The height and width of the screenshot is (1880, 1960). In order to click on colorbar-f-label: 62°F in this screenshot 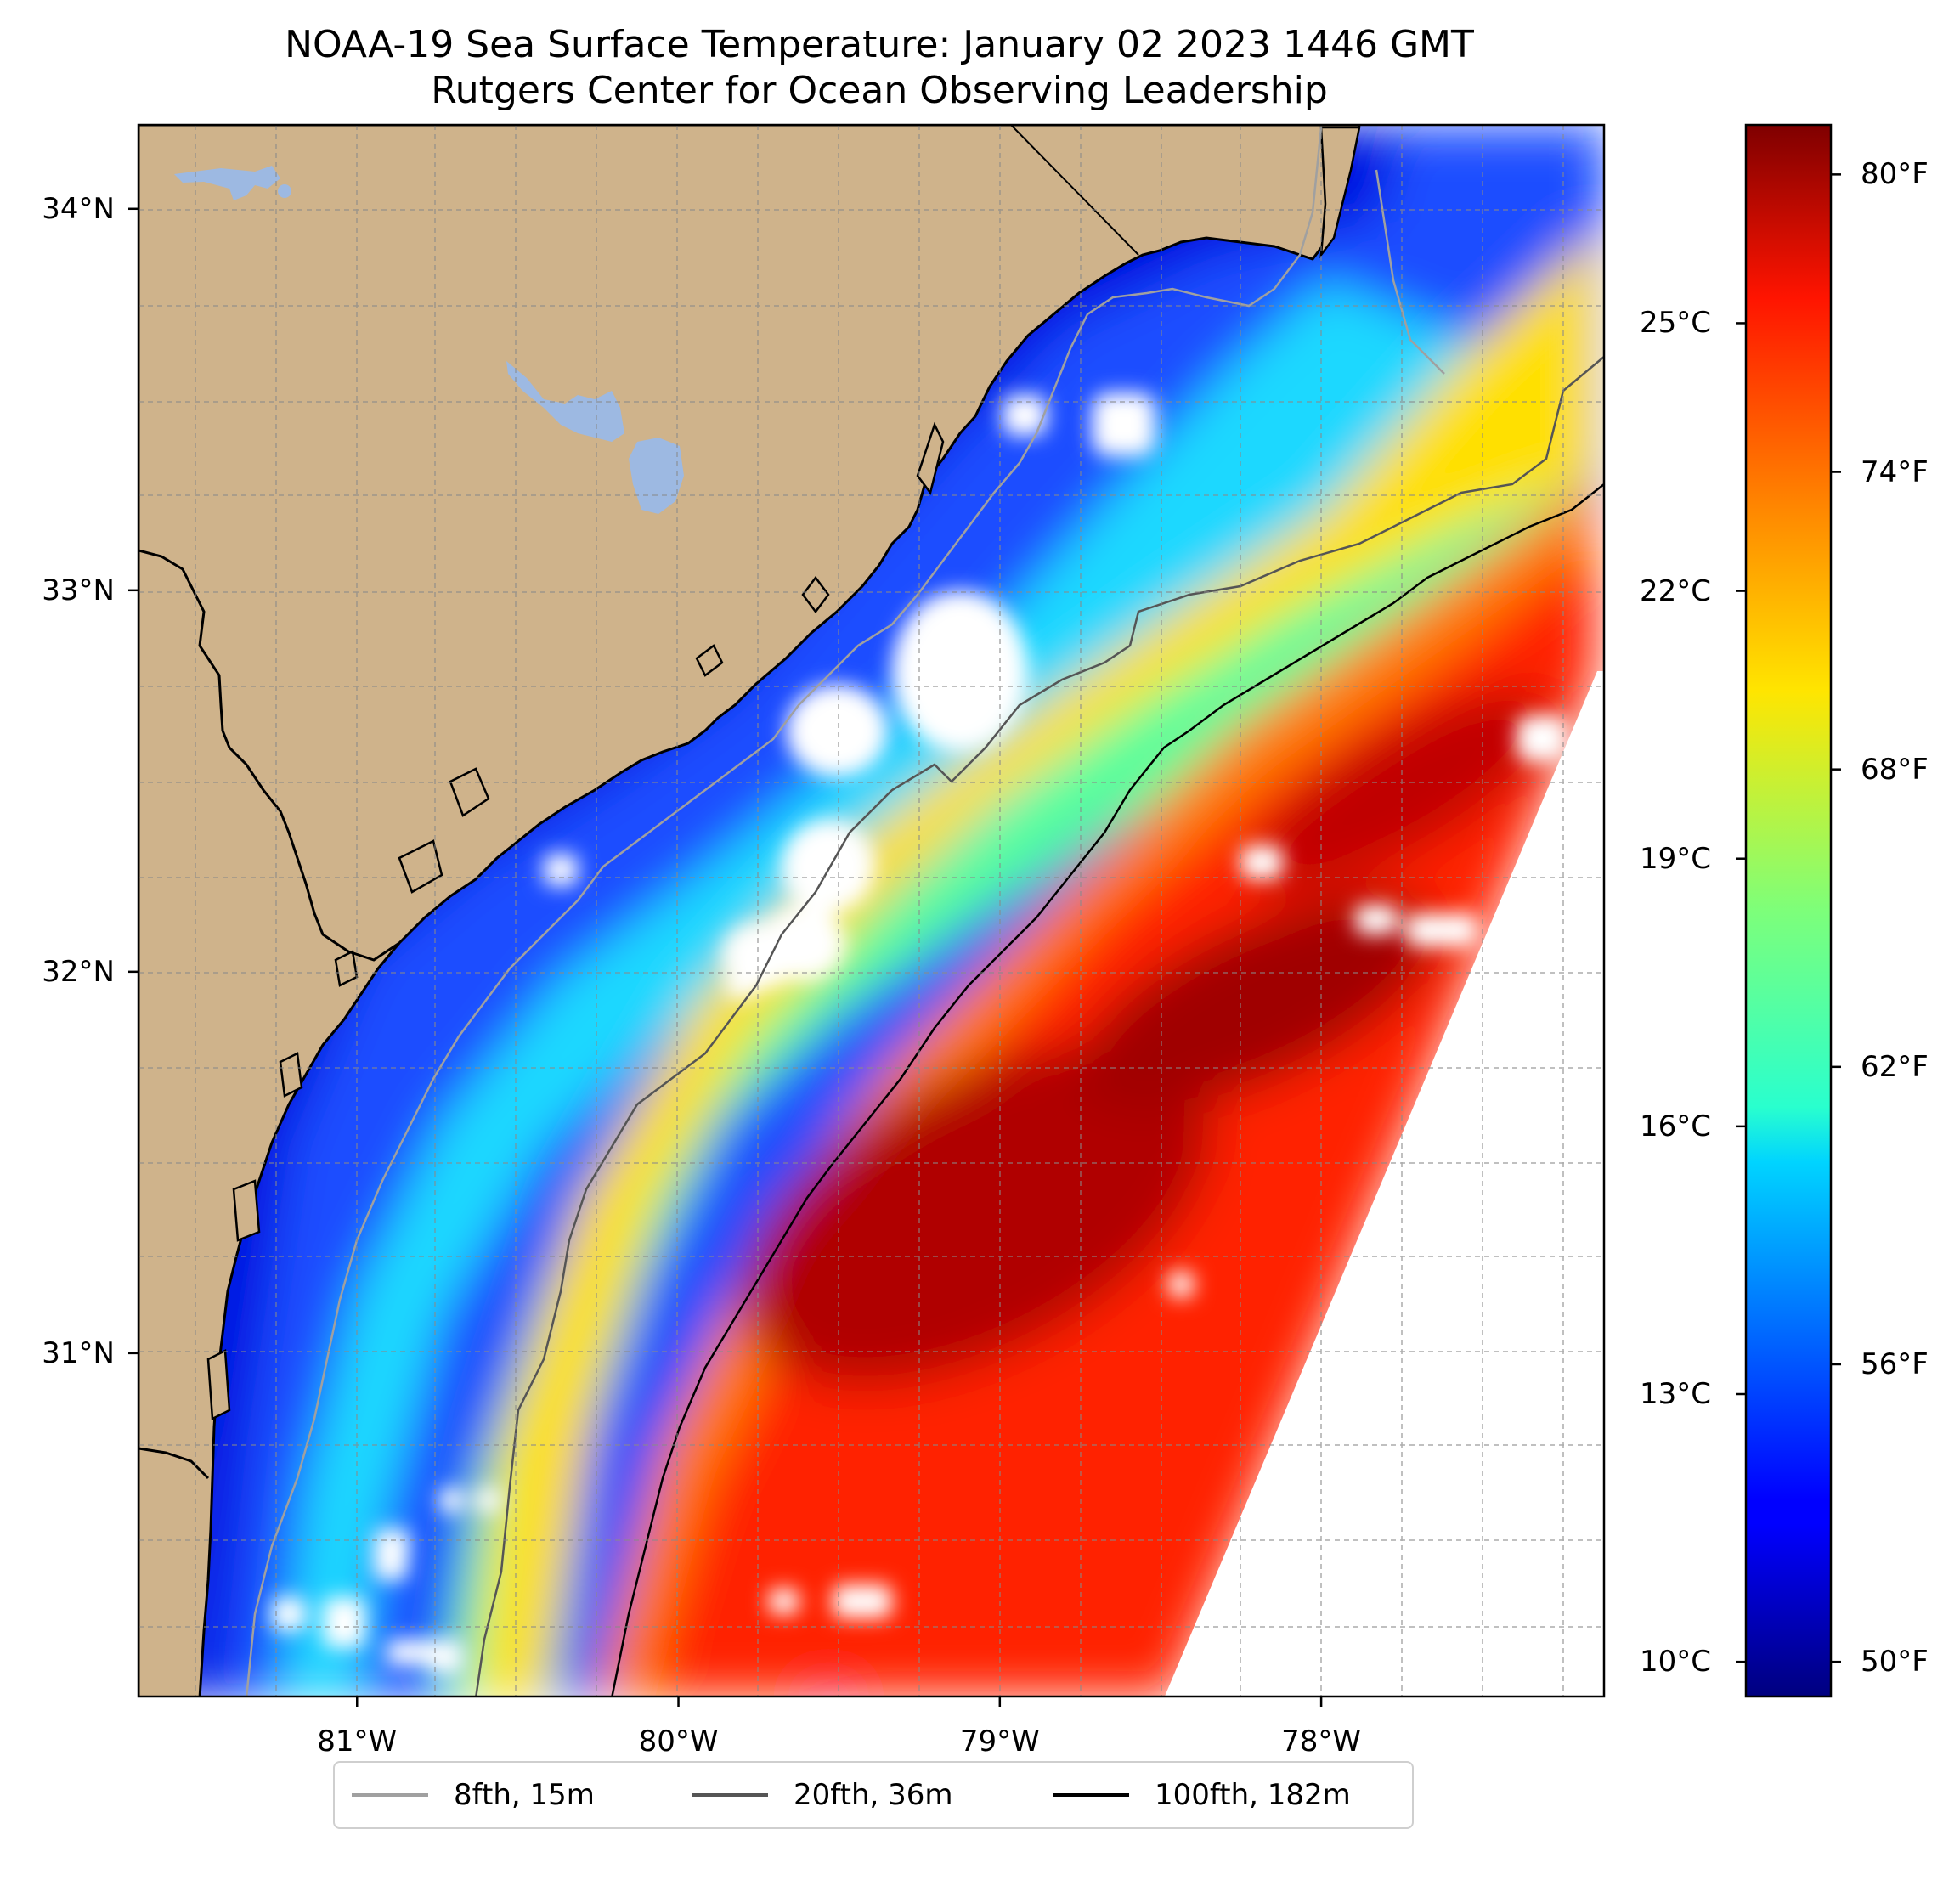, I will do `click(1895, 1066)`.